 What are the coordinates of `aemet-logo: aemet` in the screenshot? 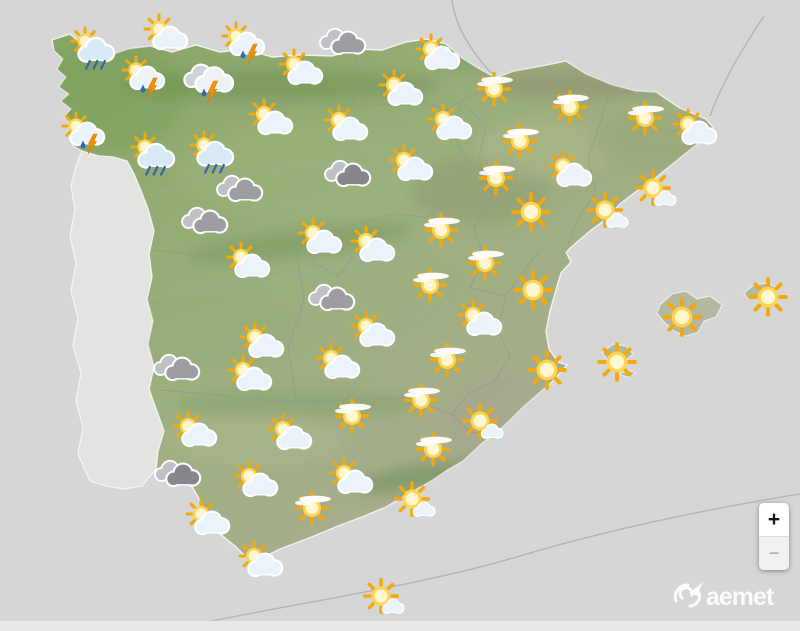 It's located at (724, 596).